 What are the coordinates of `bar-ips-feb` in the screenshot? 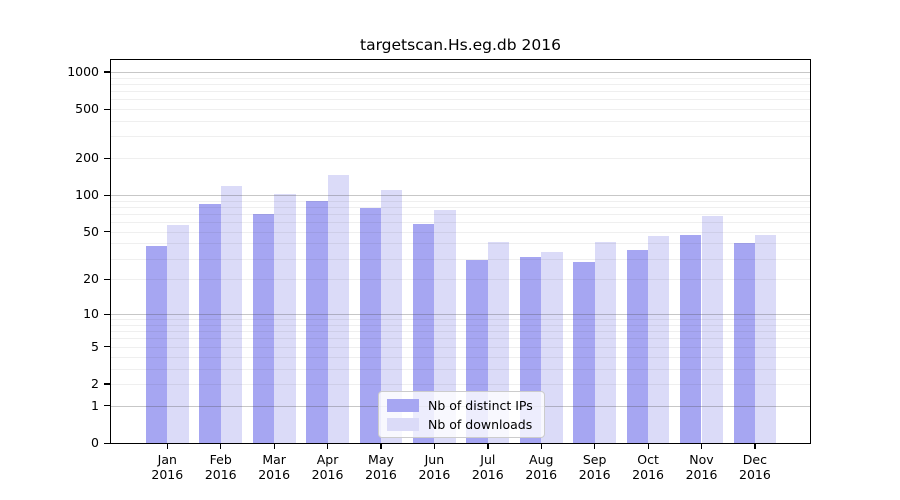 It's located at (210, 324).